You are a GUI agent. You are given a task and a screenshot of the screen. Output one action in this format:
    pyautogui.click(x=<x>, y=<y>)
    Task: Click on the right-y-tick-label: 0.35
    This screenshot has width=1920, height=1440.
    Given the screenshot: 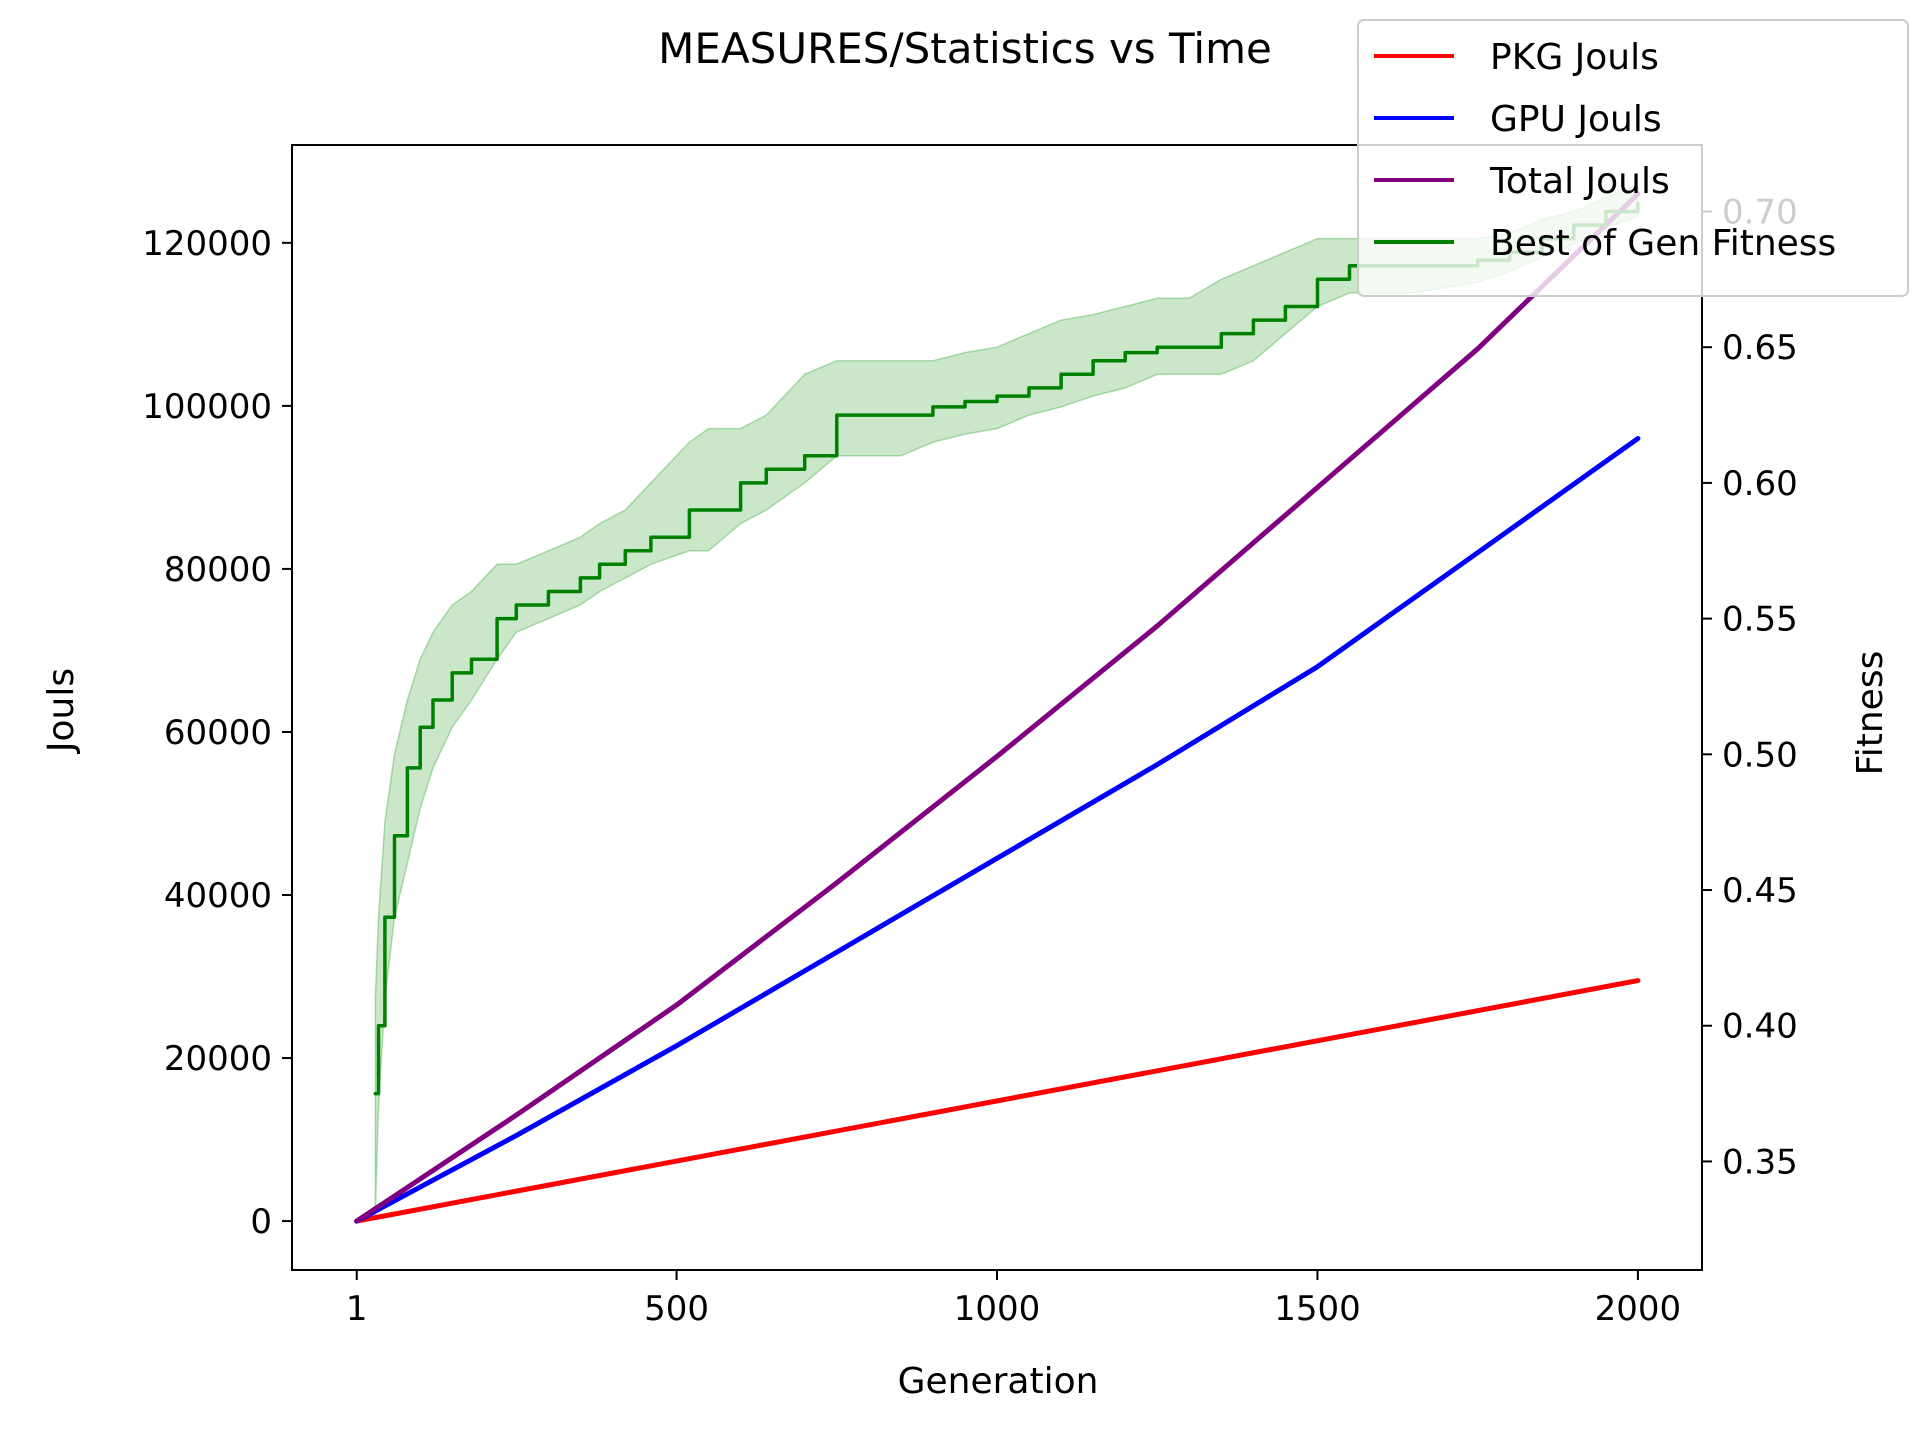 What is the action you would take?
    pyautogui.click(x=1760, y=1162)
    